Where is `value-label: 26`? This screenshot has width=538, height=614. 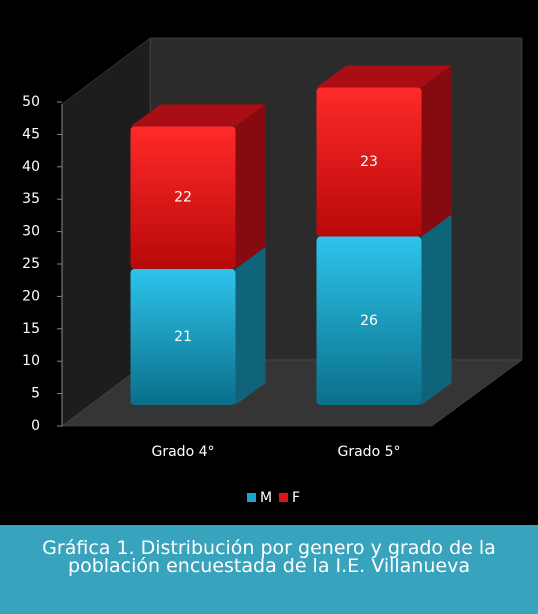 value-label: 26 is located at coordinates (369, 321).